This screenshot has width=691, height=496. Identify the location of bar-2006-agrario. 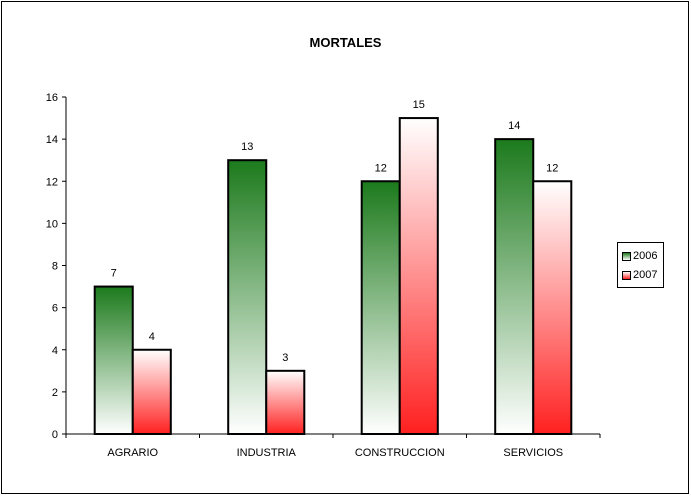
(113, 360).